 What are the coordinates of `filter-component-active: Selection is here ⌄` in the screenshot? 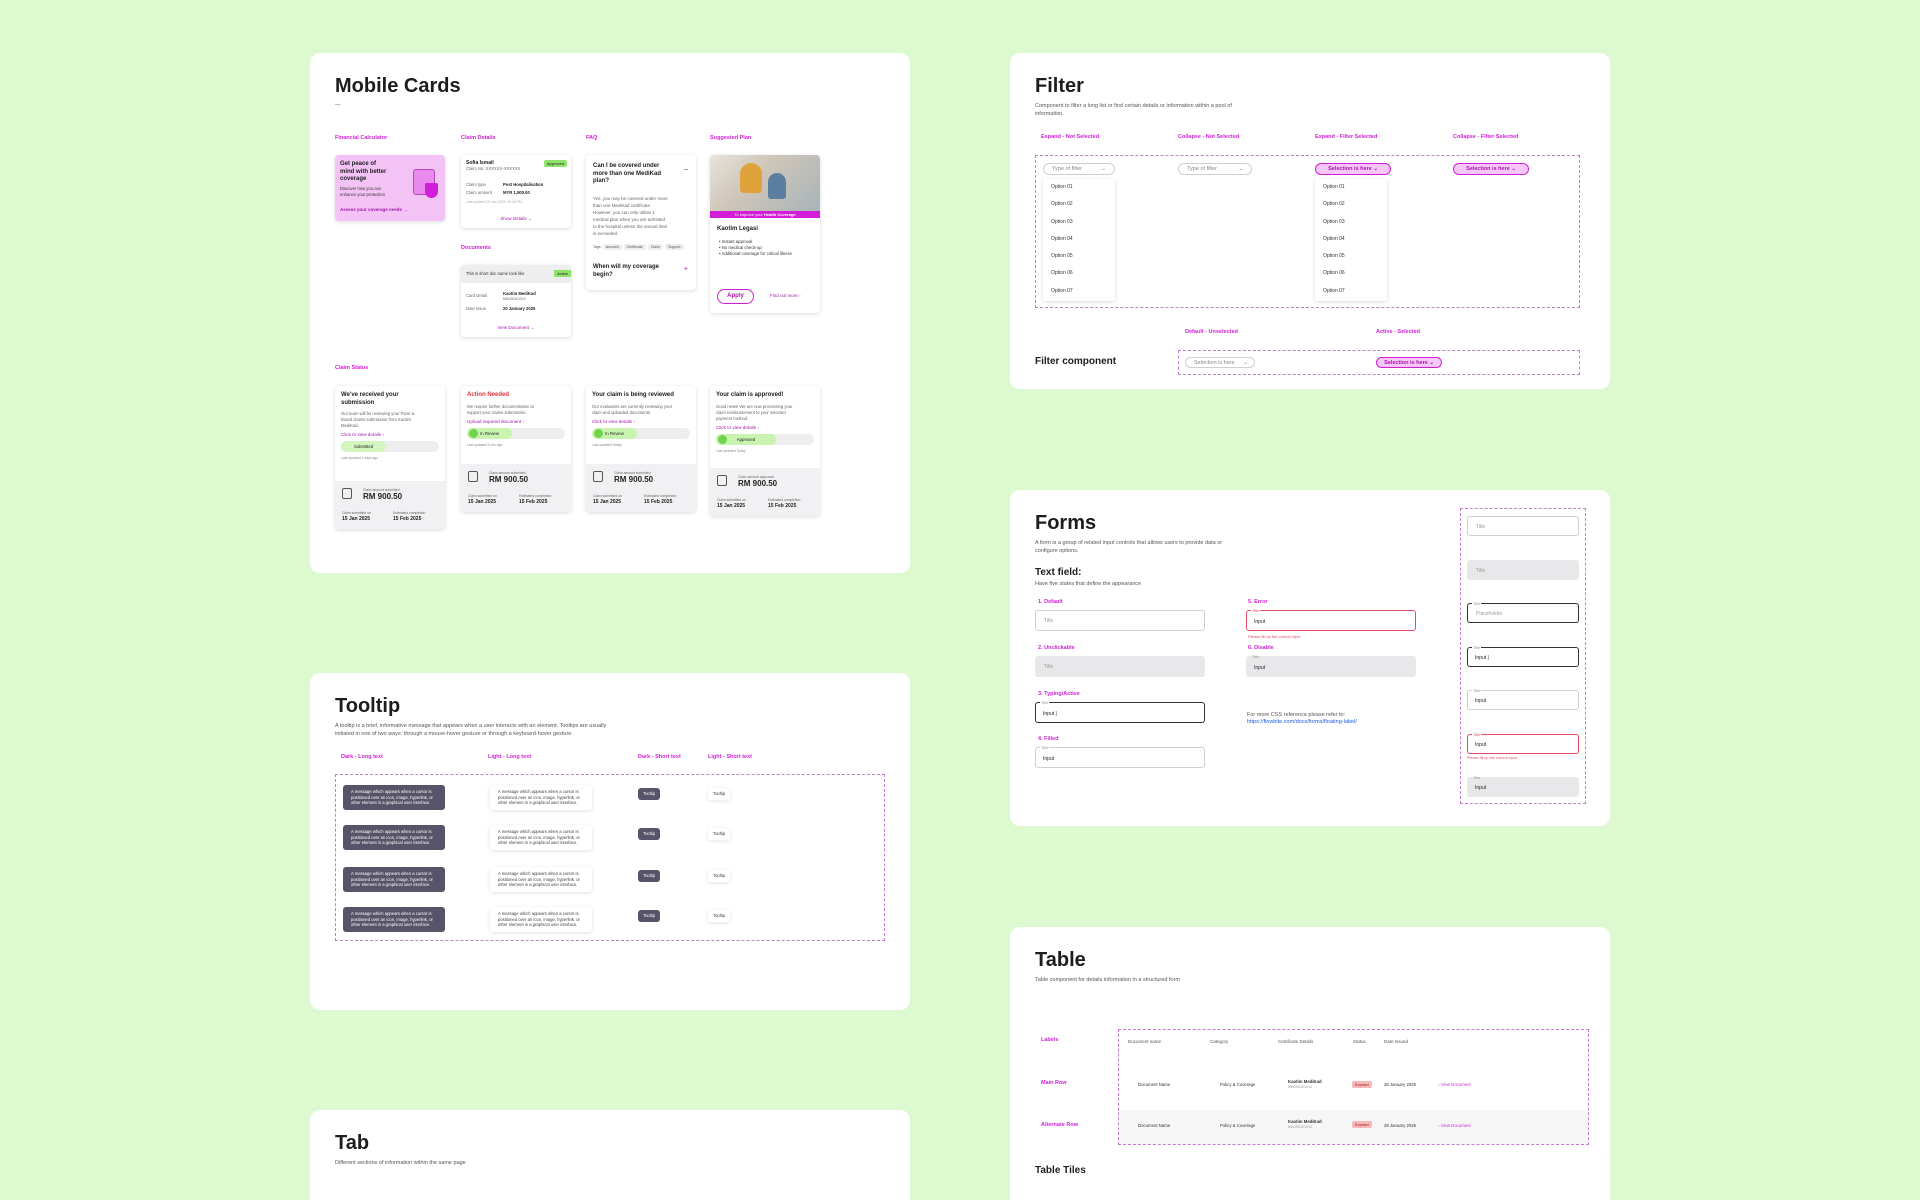 It's located at (1409, 362).